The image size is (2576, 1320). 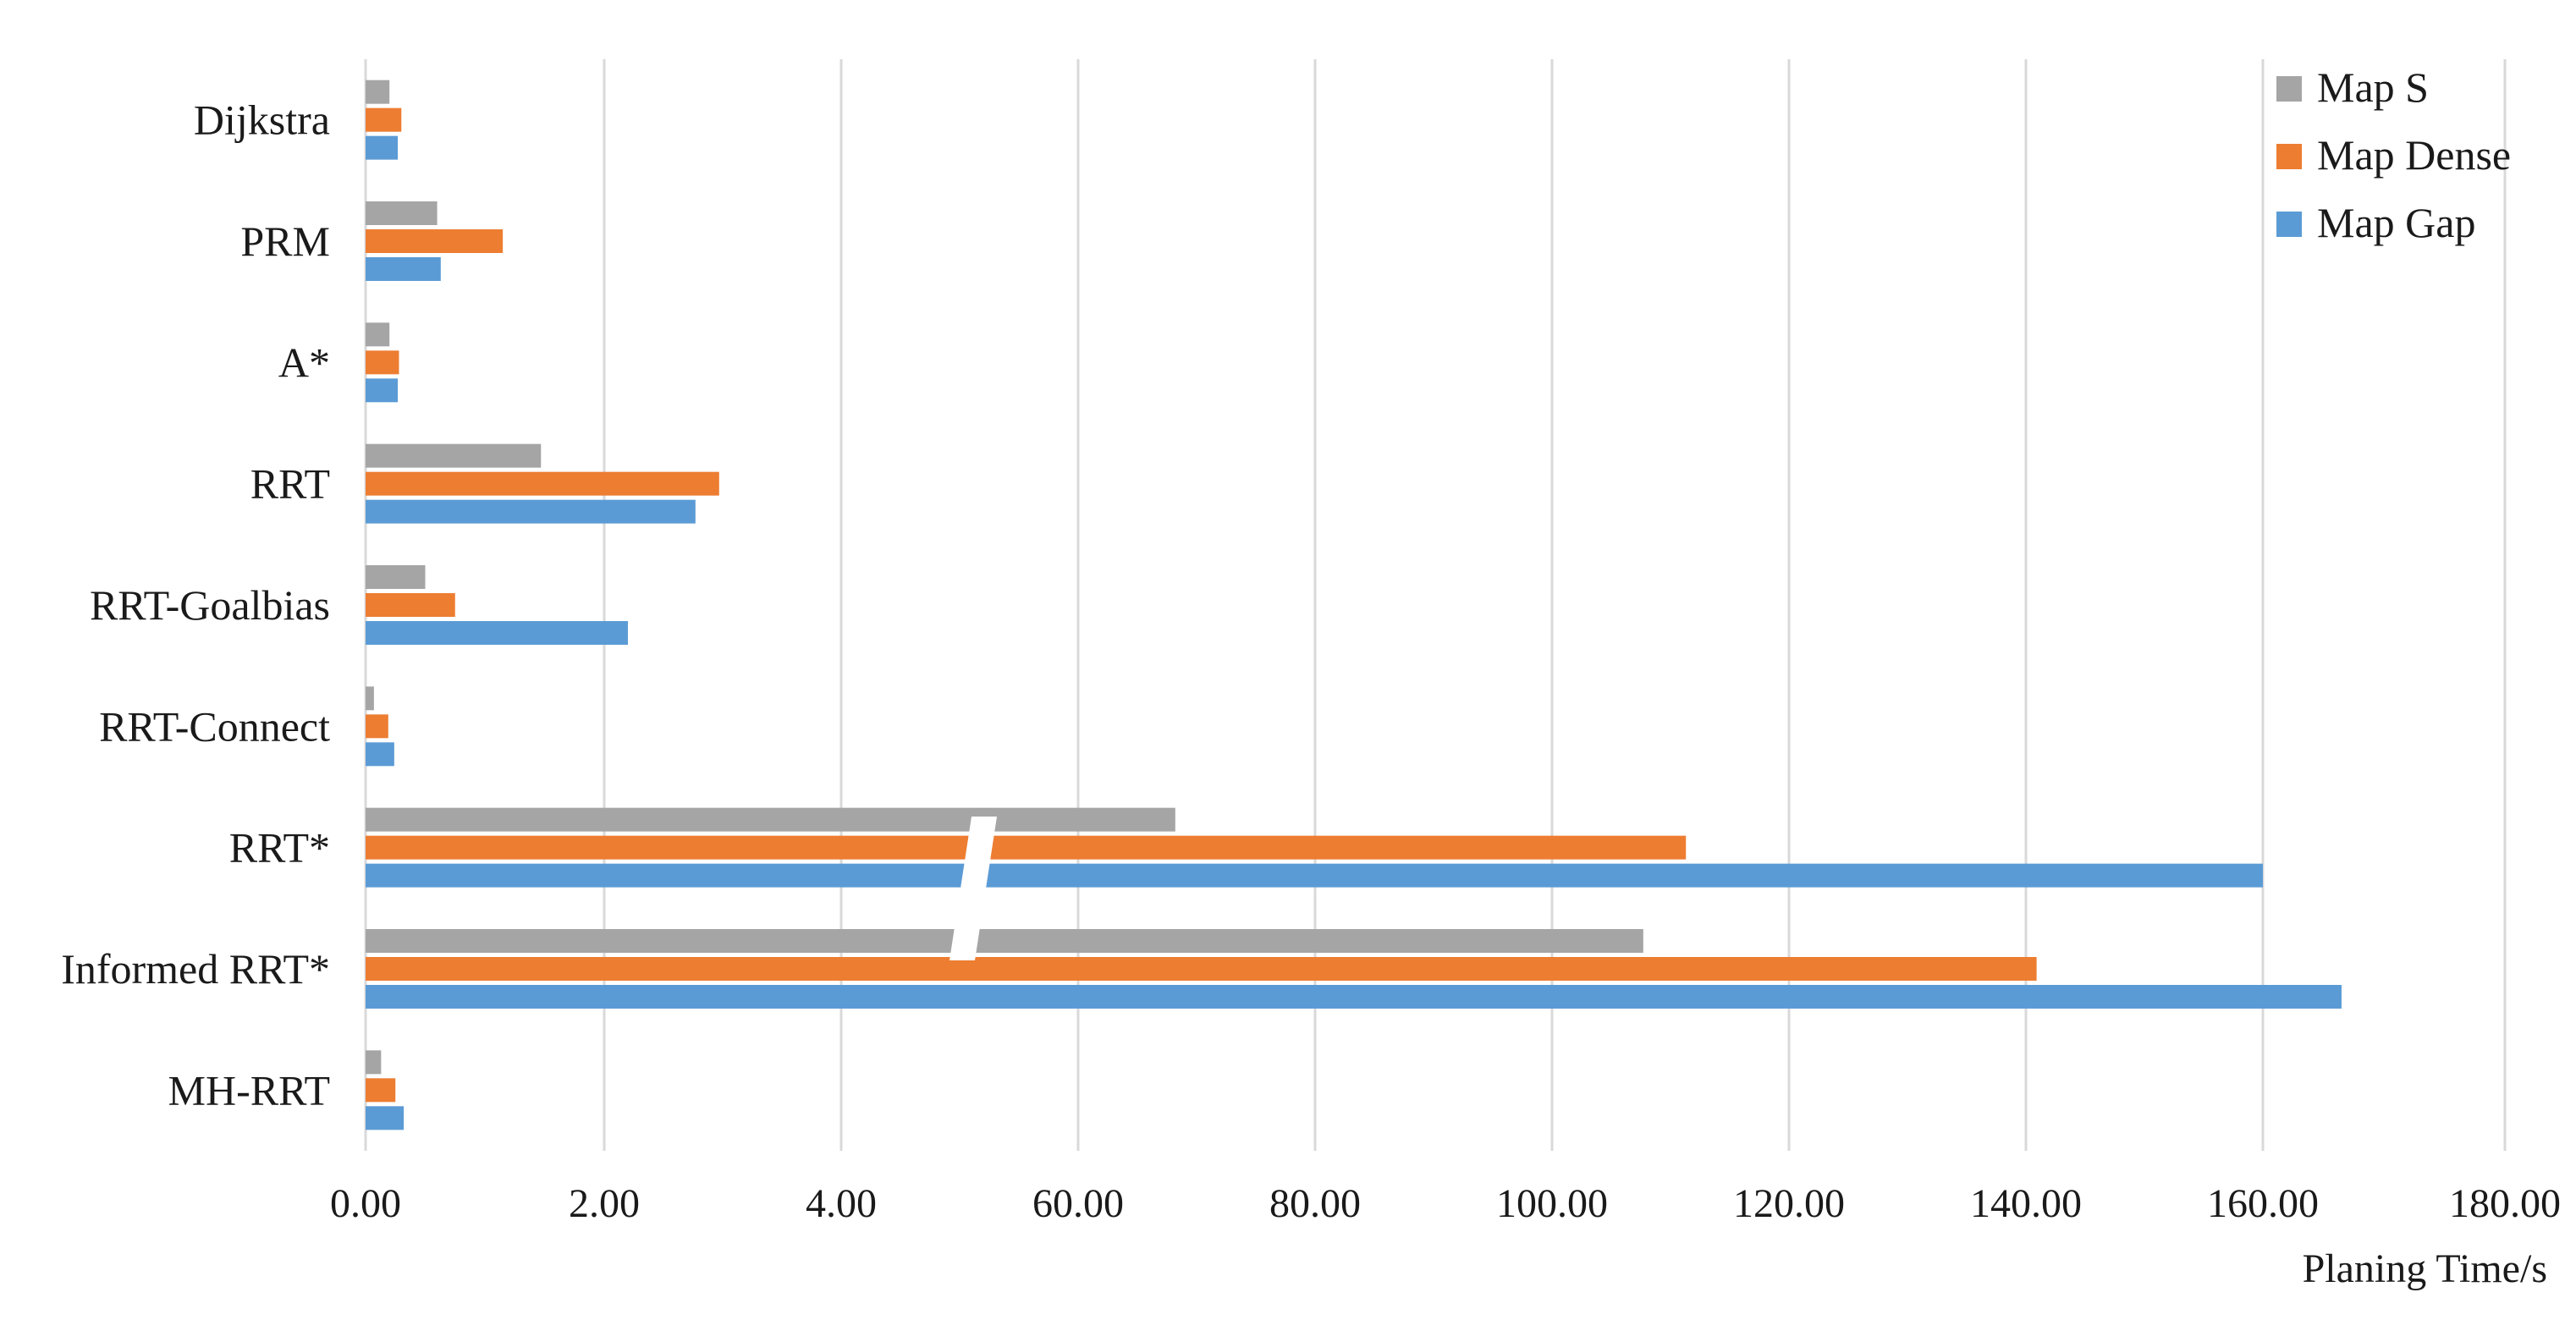 I want to click on category-label: RRT, so click(x=290, y=484).